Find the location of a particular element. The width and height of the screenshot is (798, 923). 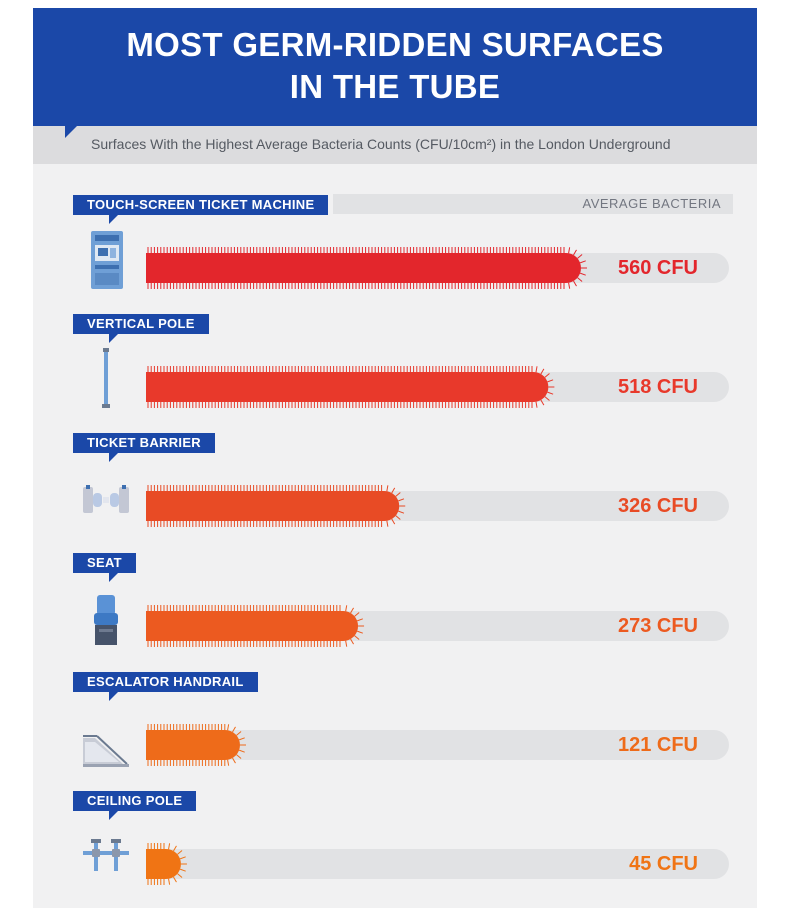

value-label: 273 CFU is located at coordinates (657, 626).